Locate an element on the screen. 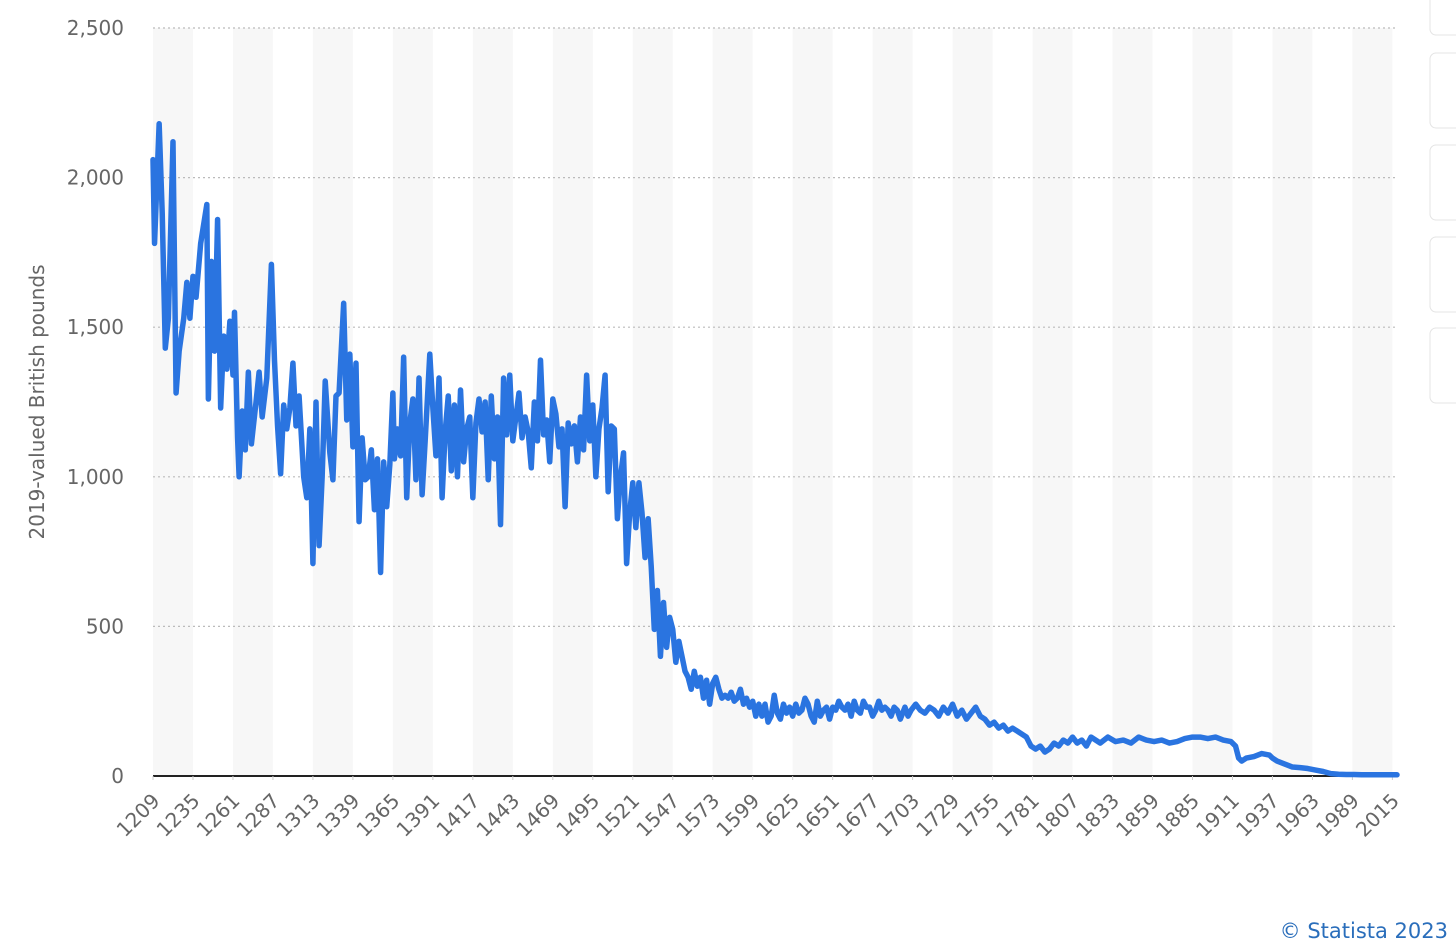 Image resolution: width=1456 pixels, height=944 pixels. x-tick-label: 1339 is located at coordinates (337, 815).